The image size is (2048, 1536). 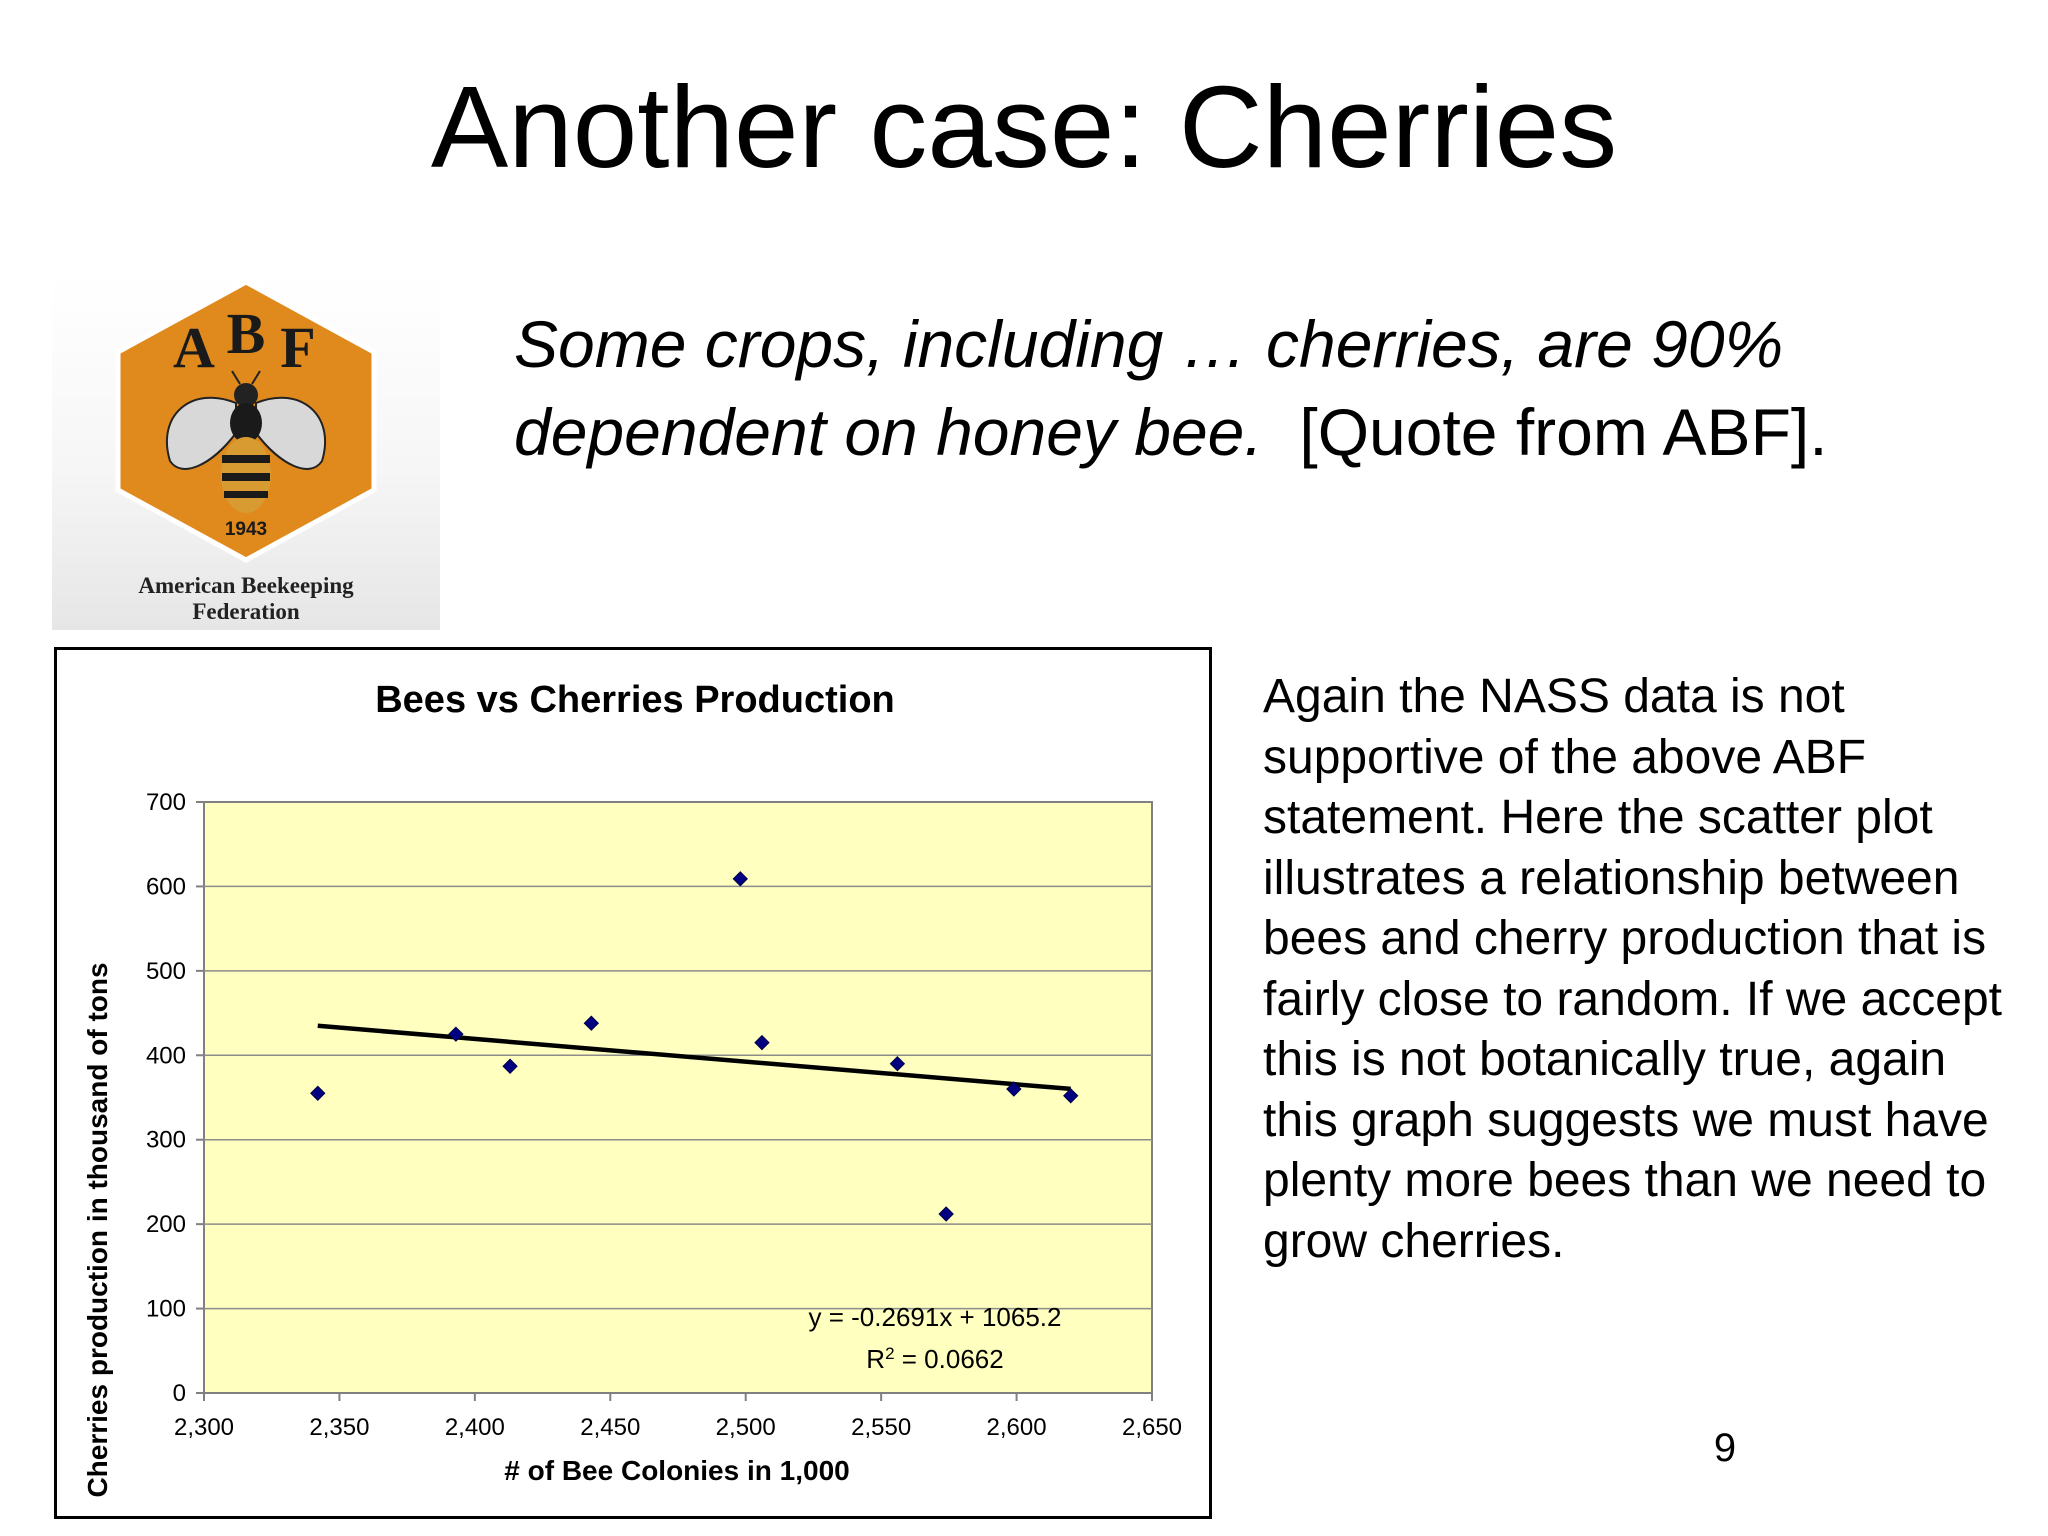 I want to click on y-tick-label: 400, so click(x=166, y=1055).